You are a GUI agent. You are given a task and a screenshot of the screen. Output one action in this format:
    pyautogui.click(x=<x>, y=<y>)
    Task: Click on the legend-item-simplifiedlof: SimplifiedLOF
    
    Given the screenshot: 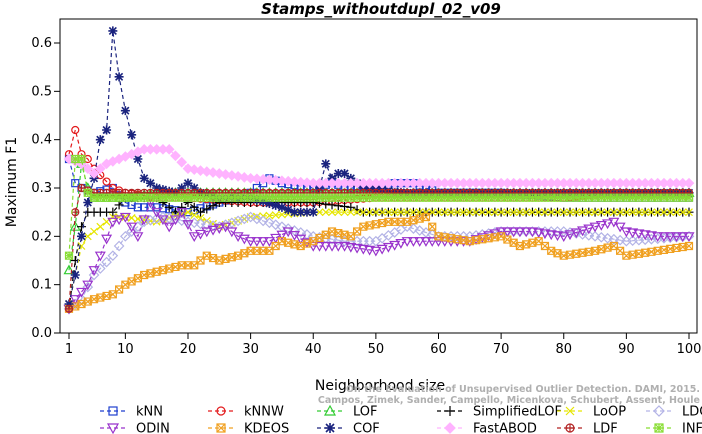 What is the action you would take?
    pyautogui.click(x=499, y=412)
    